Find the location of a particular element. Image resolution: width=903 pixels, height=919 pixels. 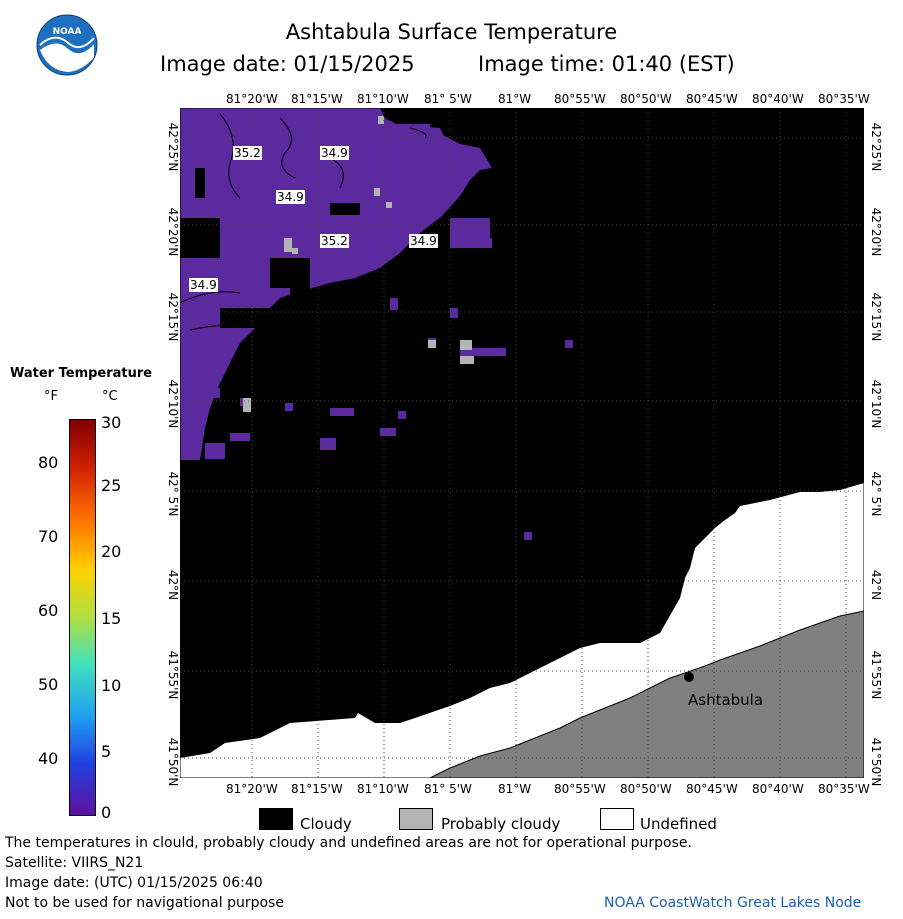

lat-label-right: 42° 5'N is located at coordinates (876, 494).